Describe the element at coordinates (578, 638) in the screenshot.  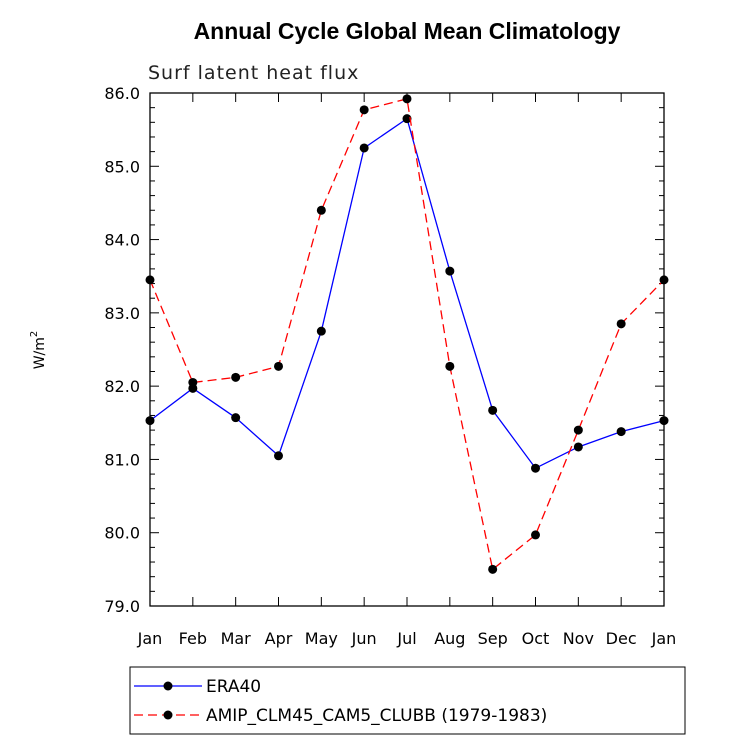
I see `x-tick-label: Nov` at that location.